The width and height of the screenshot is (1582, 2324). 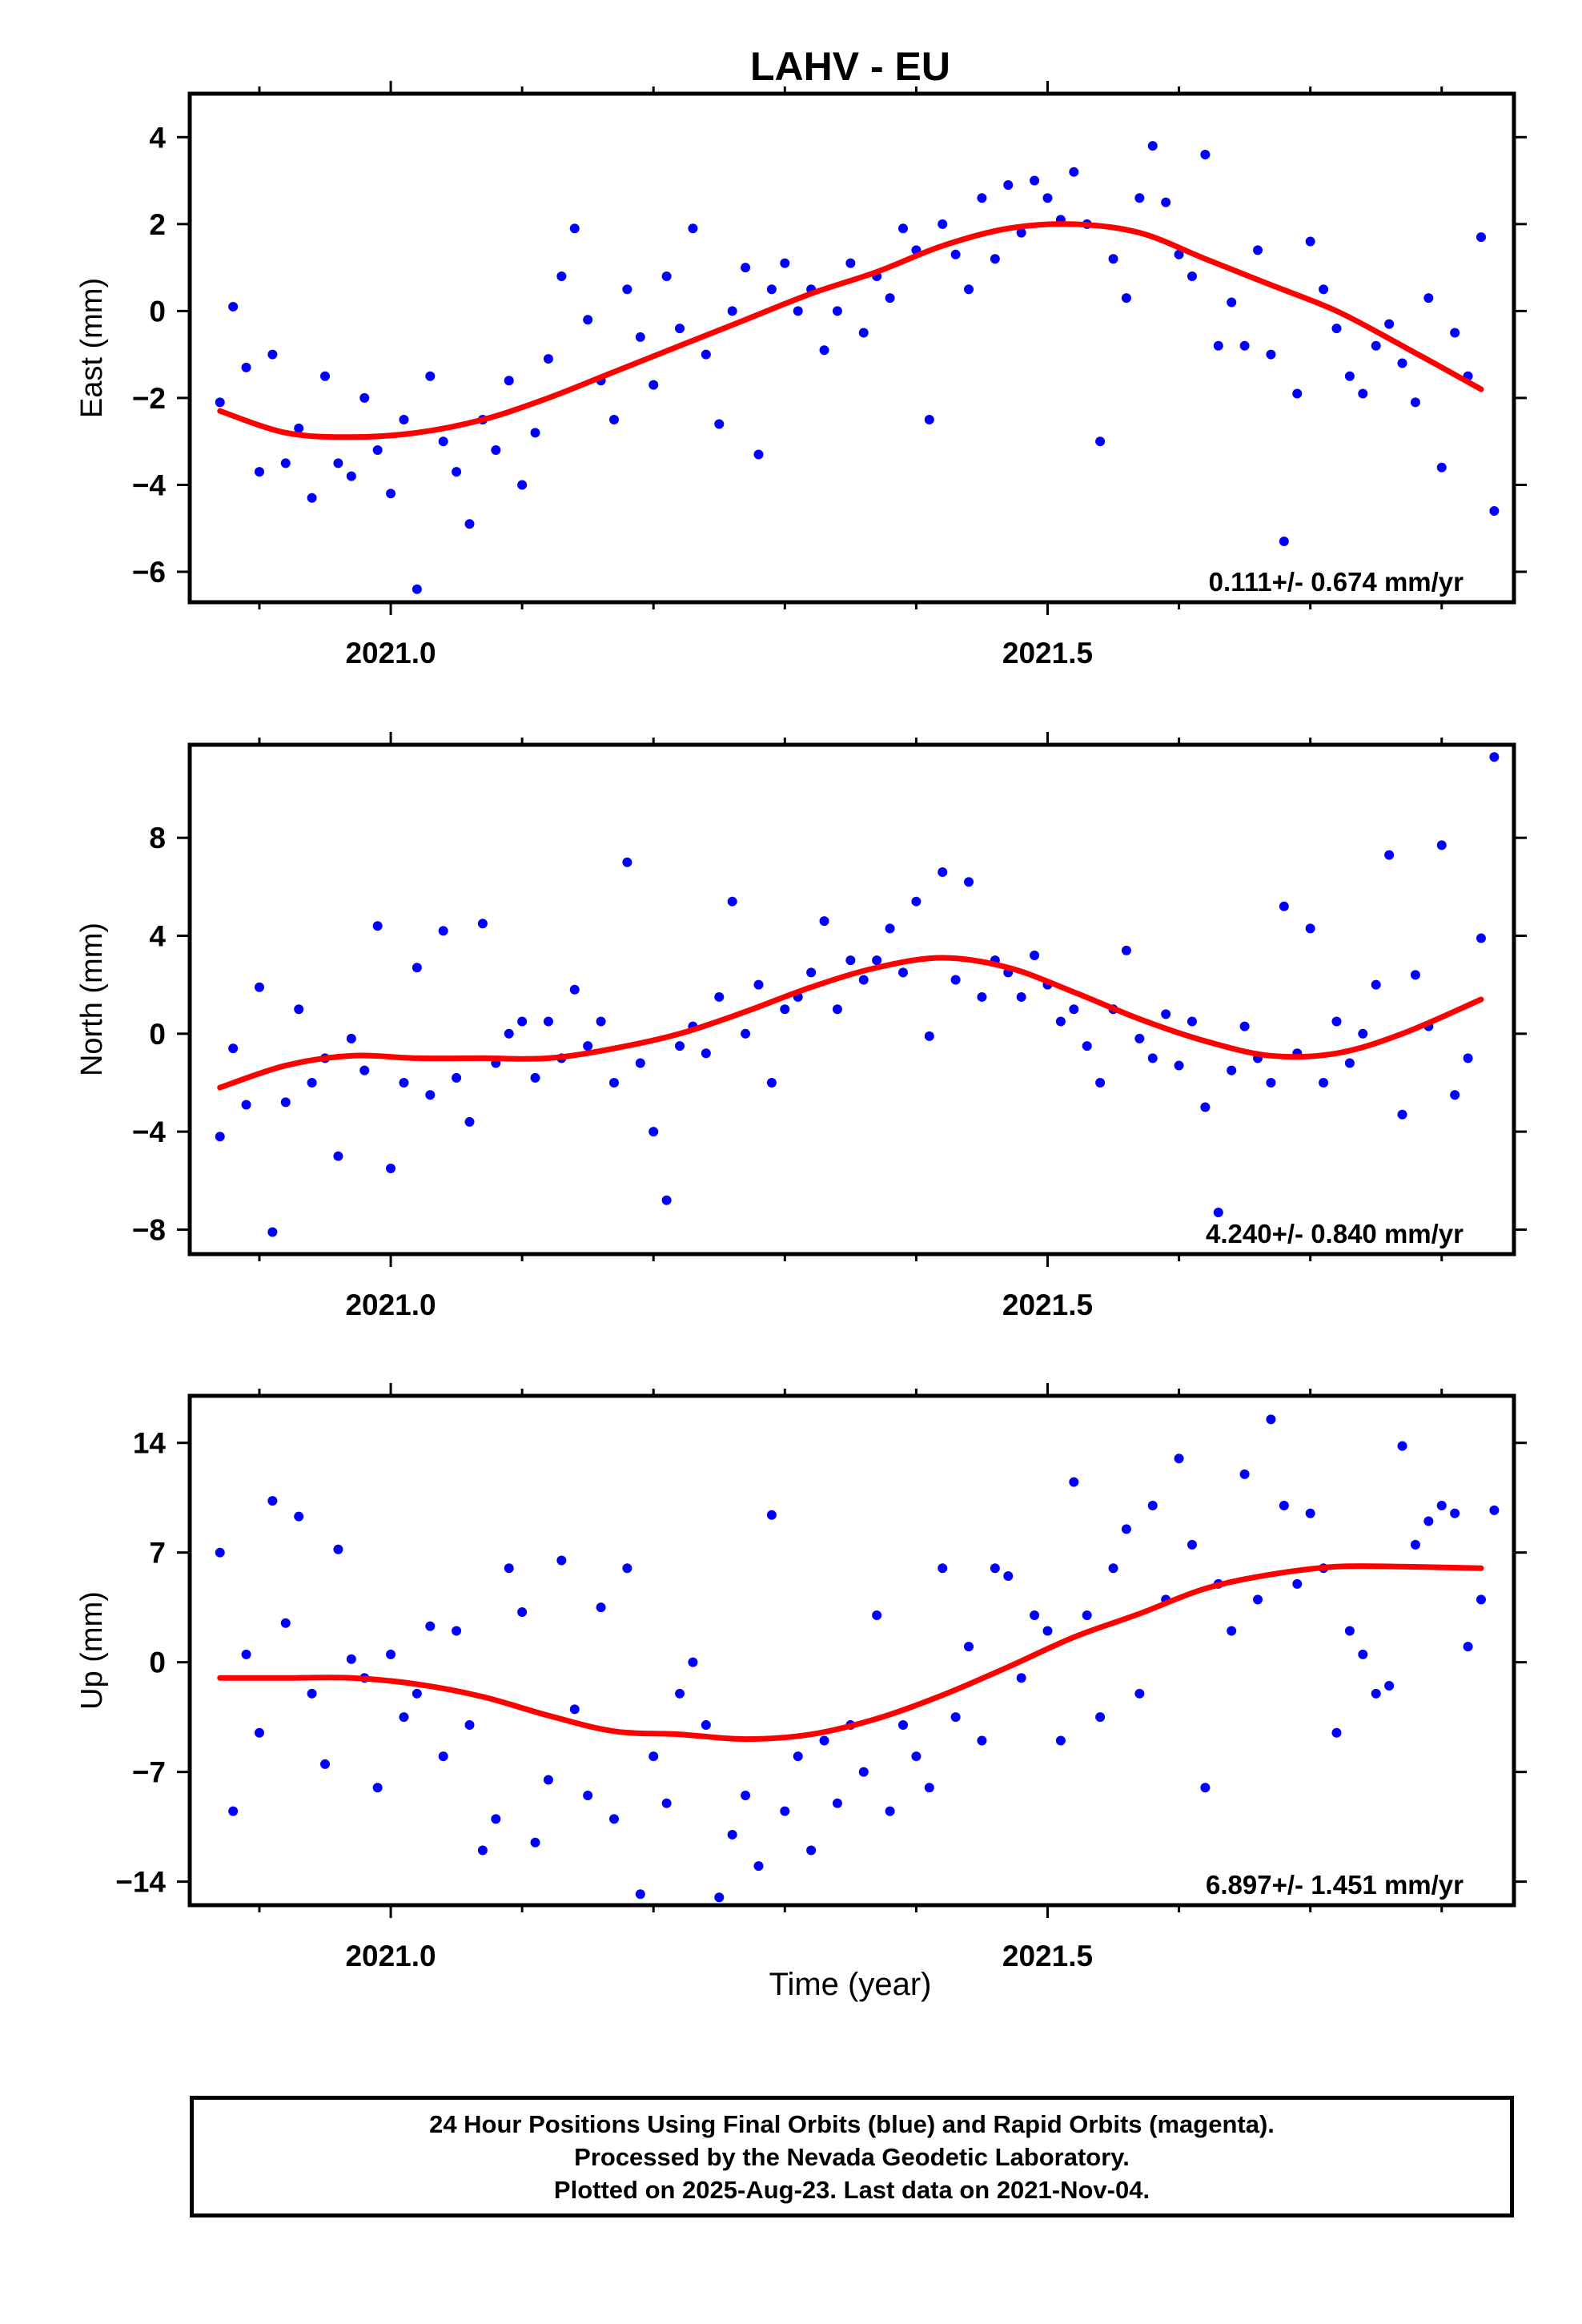 I want to click on up-fit-curve, so click(x=850, y=1653).